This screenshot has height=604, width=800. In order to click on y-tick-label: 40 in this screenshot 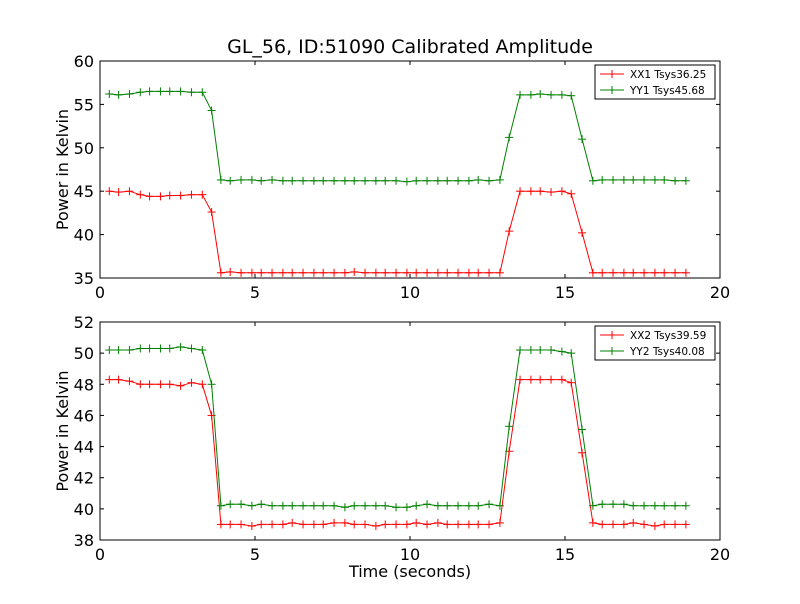, I will do `click(84, 509)`.